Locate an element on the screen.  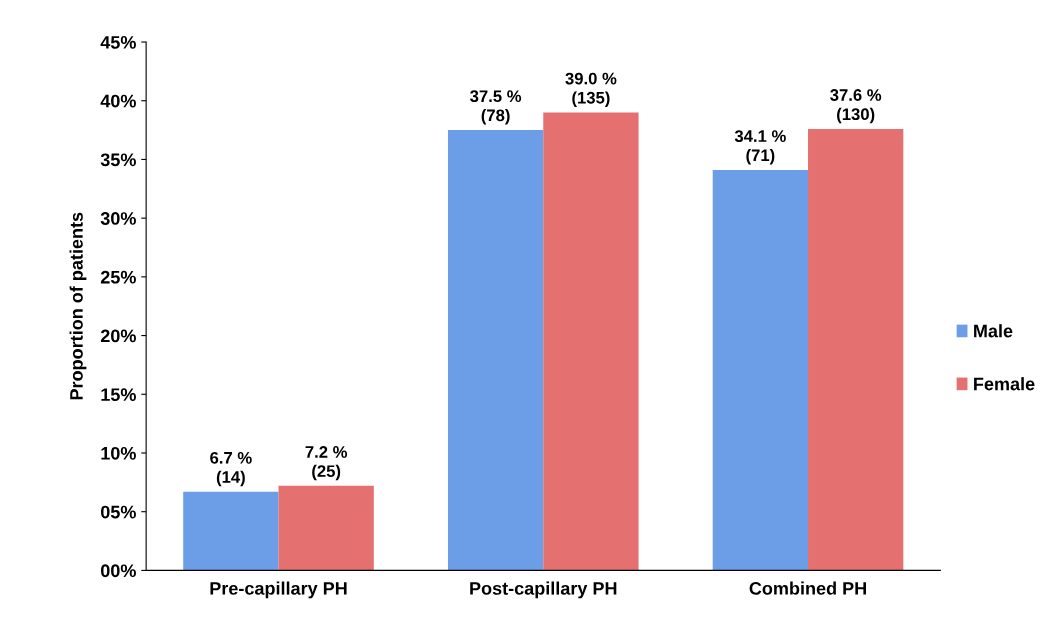
data-label: 39.0 % (135) is located at coordinates (591, 89).